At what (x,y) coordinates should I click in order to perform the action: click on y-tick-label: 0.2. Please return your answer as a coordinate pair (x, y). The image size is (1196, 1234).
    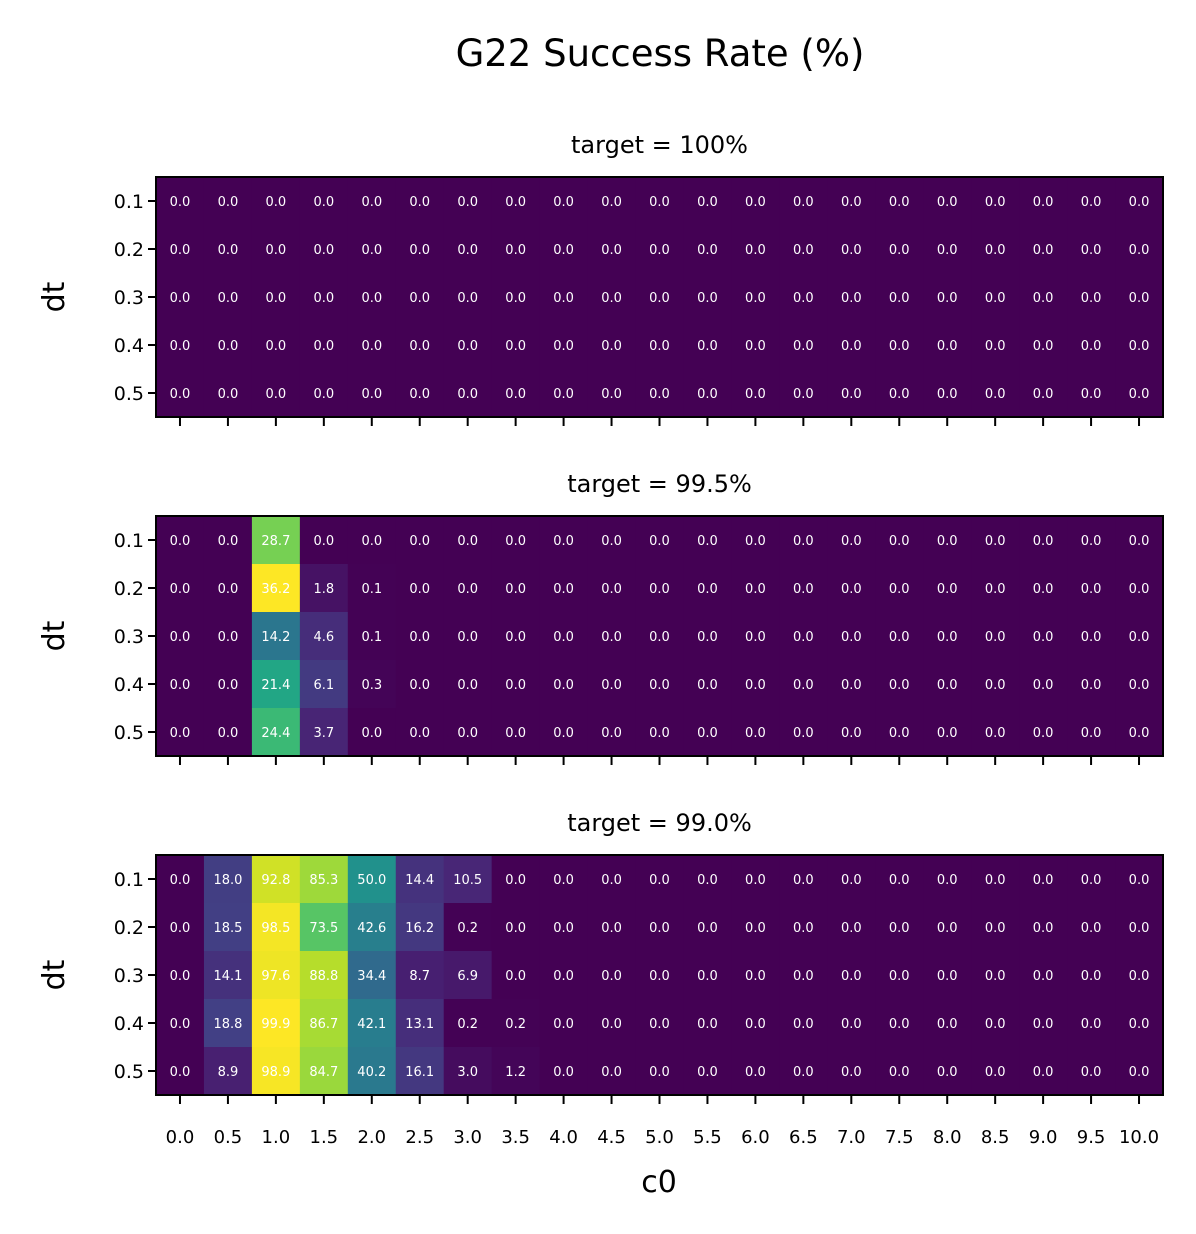
    Looking at the image, I should click on (129, 589).